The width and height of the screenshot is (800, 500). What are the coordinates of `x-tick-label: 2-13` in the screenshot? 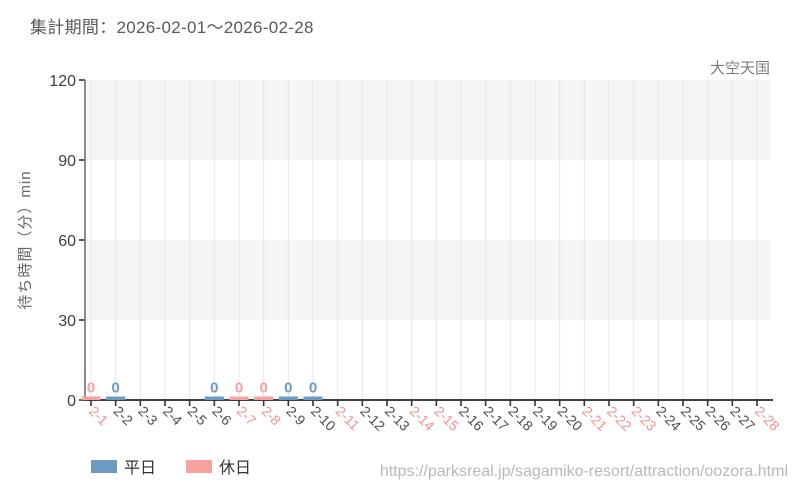 It's located at (397, 418).